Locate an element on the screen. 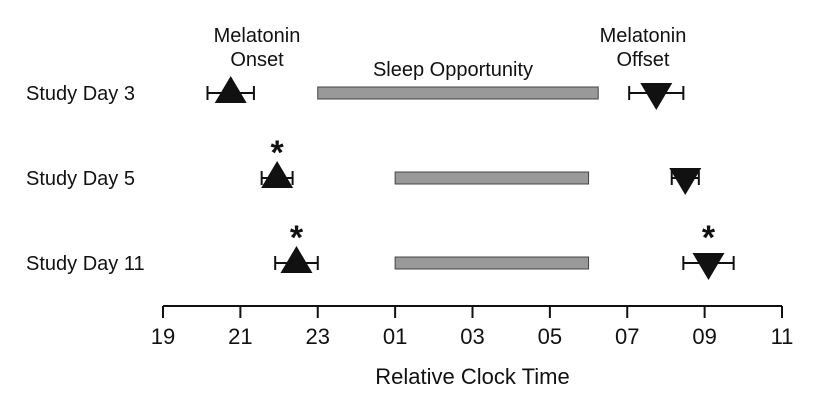 This screenshot has height=415, width=827. row-label: Study Day 3 is located at coordinates (80, 94).